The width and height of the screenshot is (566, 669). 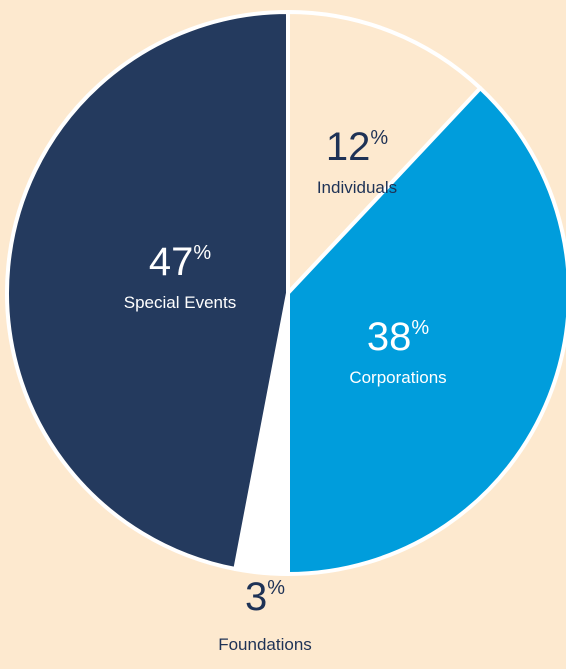 I want to click on value-number: 38, so click(x=389, y=337).